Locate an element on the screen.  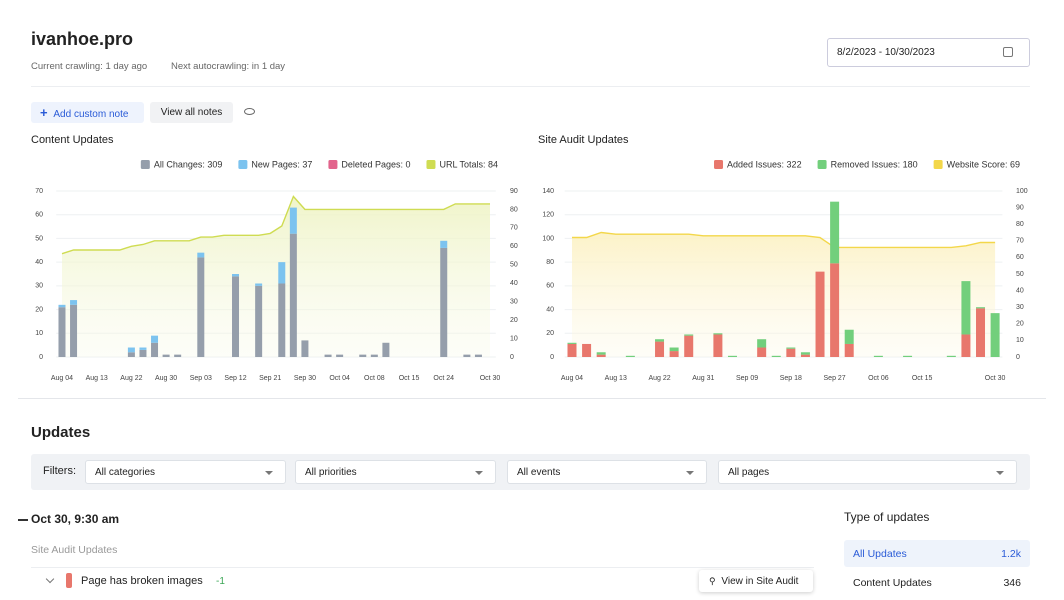
x-tick-label: Oct 30 is located at coordinates (995, 378).